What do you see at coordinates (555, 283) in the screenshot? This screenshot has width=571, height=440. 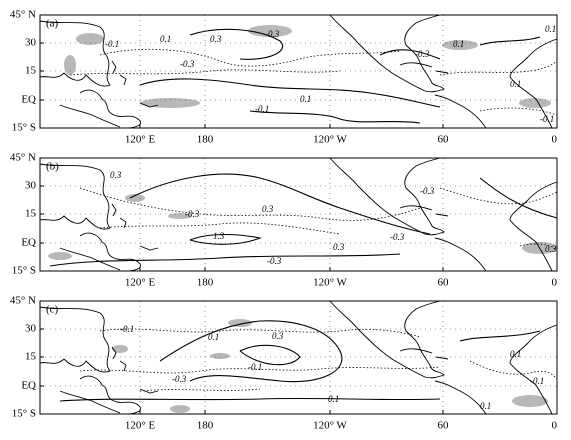 I see `lon-label: 0` at bounding box center [555, 283].